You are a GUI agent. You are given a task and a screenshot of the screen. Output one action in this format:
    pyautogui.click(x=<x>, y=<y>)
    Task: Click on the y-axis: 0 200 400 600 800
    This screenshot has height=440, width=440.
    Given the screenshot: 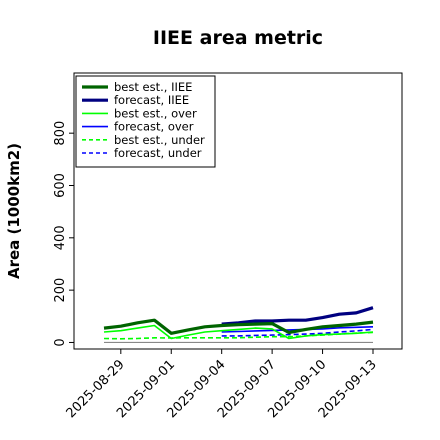 What is the action you would take?
    pyautogui.click(x=63, y=234)
    